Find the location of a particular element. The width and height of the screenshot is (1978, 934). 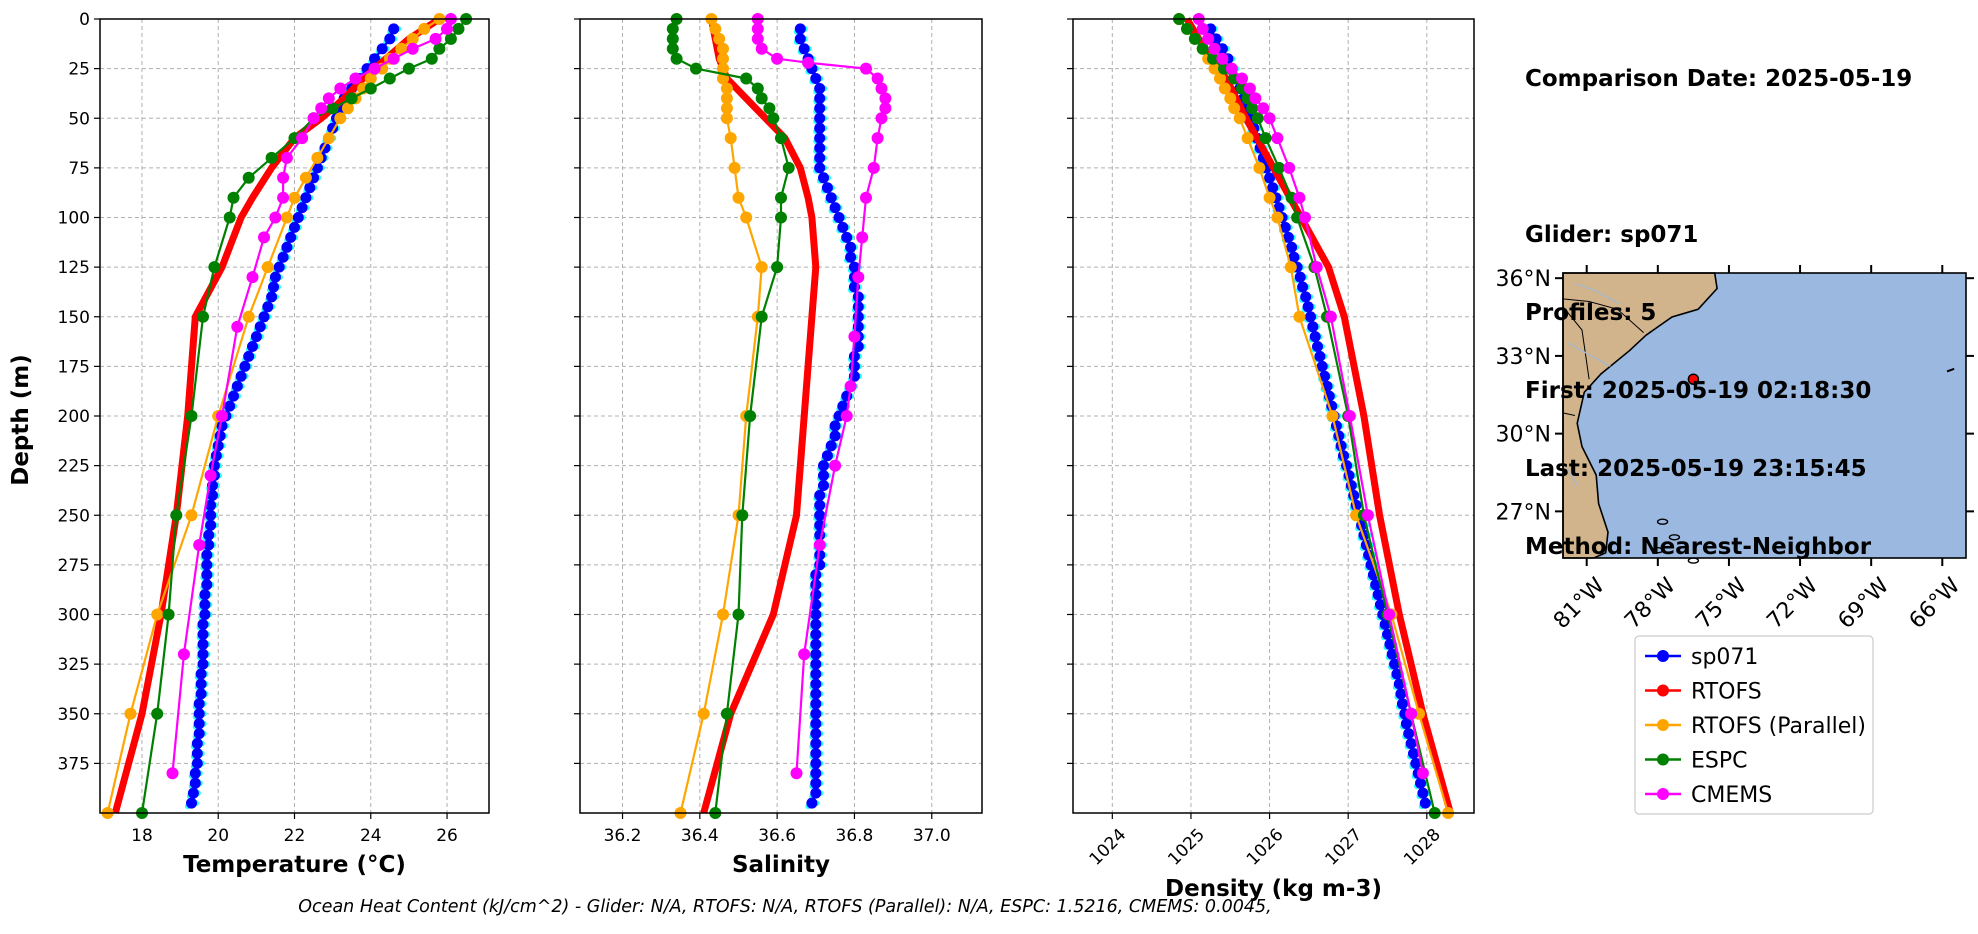

y-tick-label: 175 is located at coordinates (74, 367).